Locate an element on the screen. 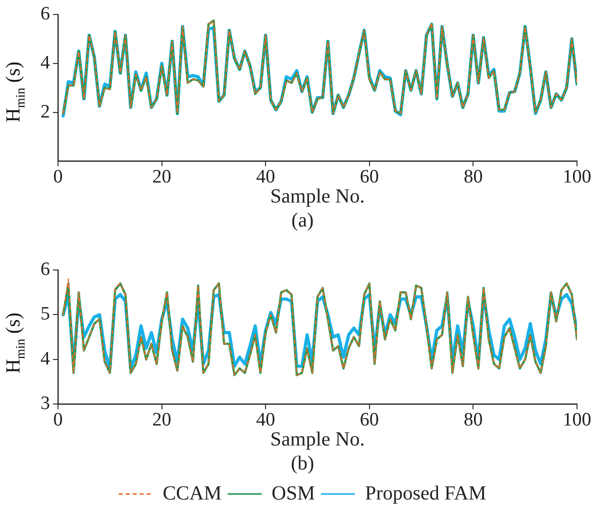 This screenshot has width=613, height=514. legend-label: Proposed FAM is located at coordinates (425, 493).